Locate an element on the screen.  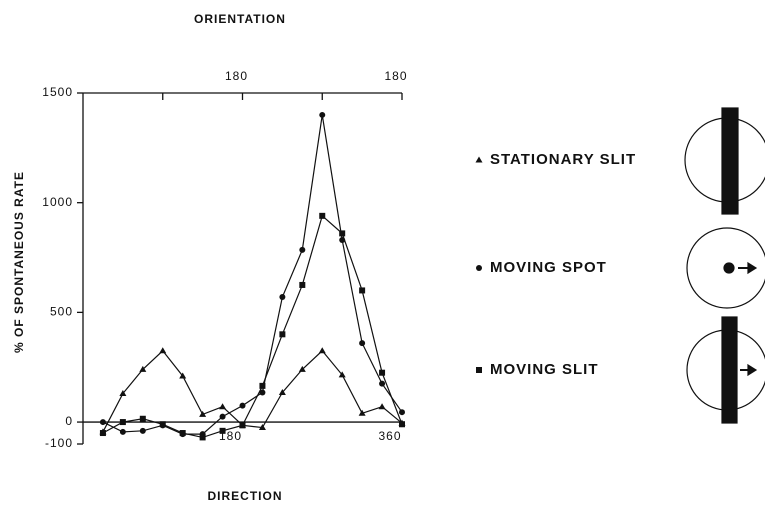
y-axis-label: % OF SPONTANEOUS RATE is located at coordinates (19, 262).